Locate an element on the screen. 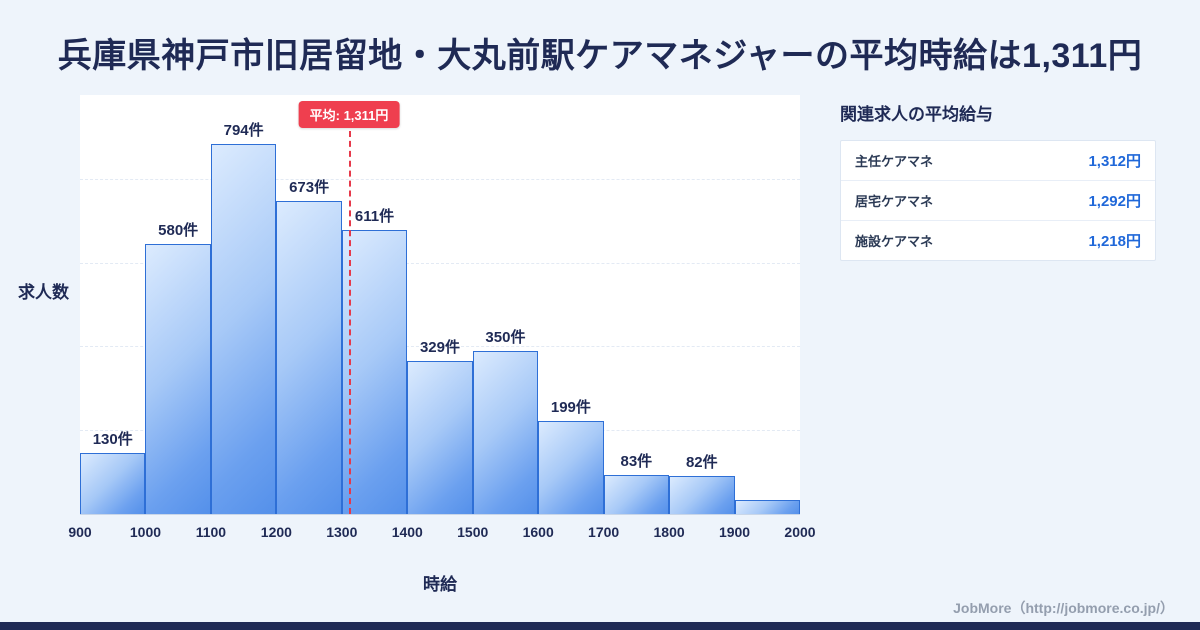 The image size is (1200, 630). histogram-bin: 794件 is located at coordinates (243, 304).